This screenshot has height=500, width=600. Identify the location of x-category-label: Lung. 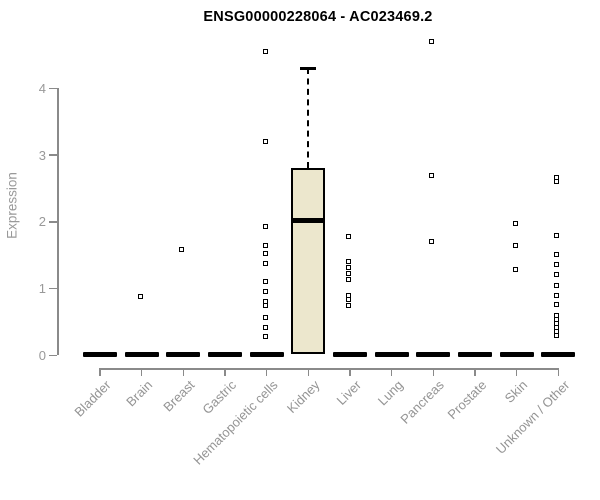
(390, 393).